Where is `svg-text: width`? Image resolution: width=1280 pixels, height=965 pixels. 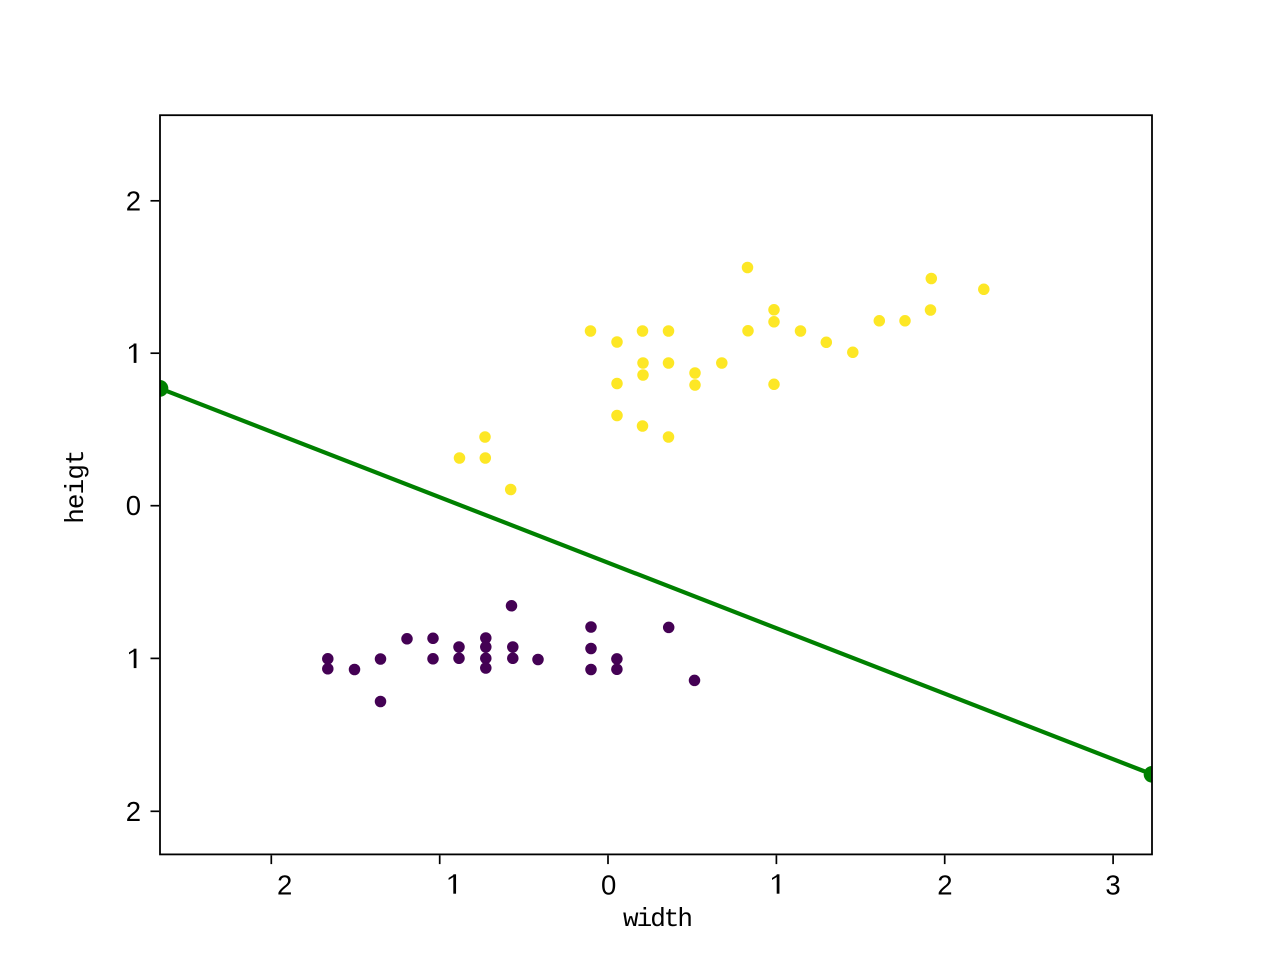 svg-text: width is located at coordinates (657, 919).